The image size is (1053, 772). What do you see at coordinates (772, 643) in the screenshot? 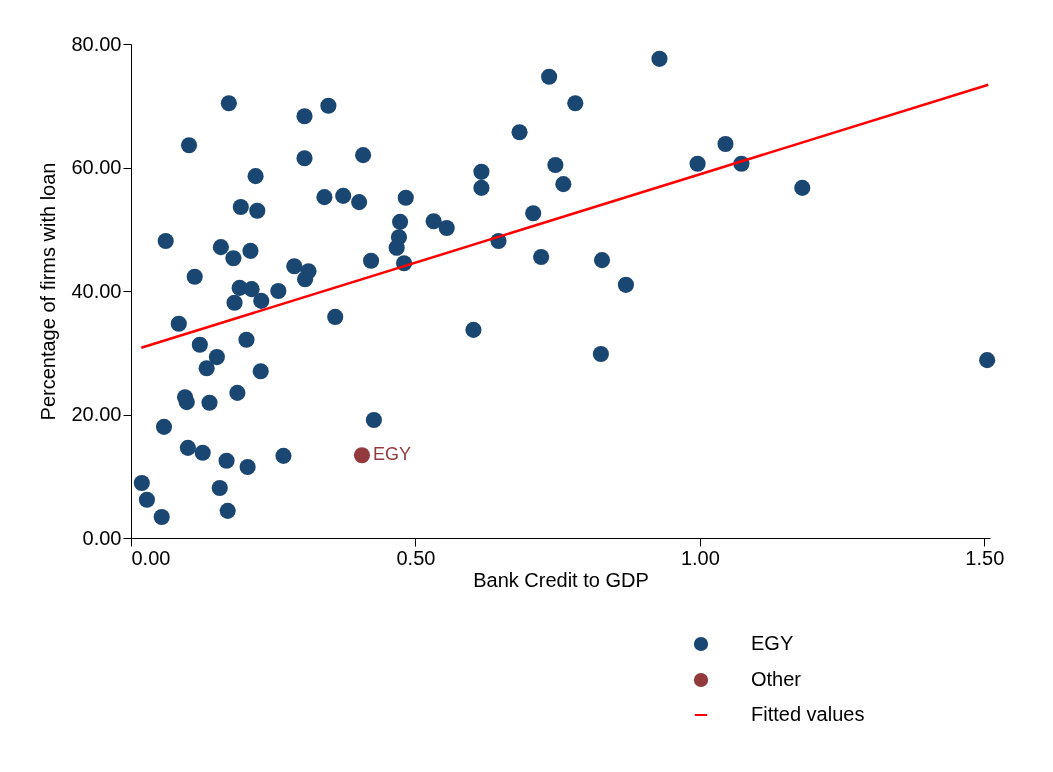
I see `legend-label: EGY` at bounding box center [772, 643].